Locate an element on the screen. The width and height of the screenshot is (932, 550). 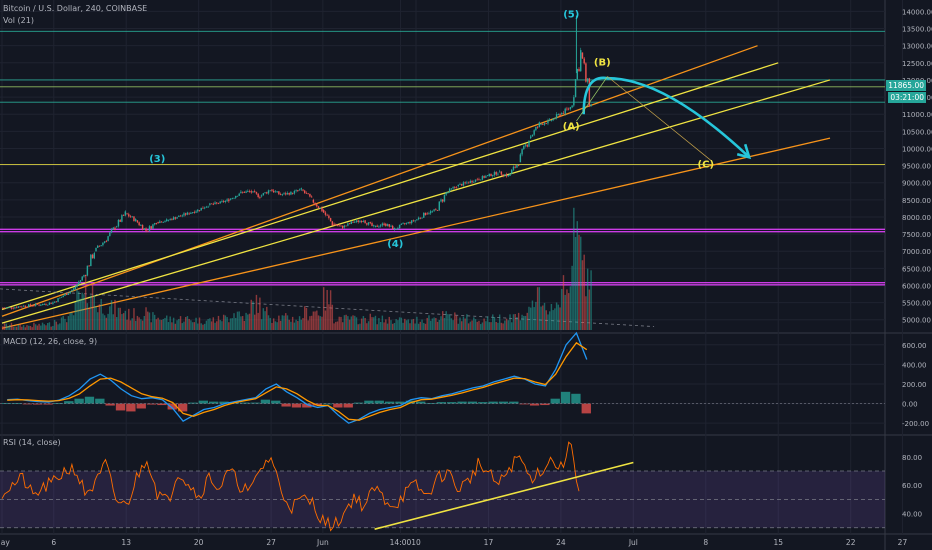
main-legend: Bitcoin / U.S. Dollar, 240, COINBASE is located at coordinates (75, 8).